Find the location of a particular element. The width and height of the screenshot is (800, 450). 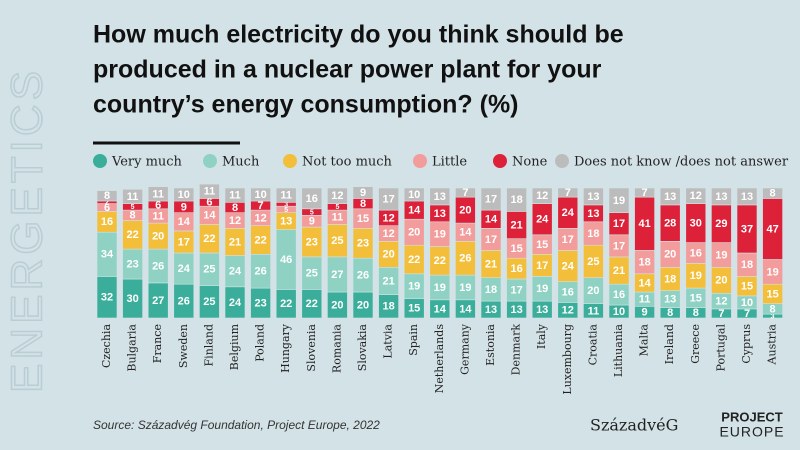

value-label: 5 is located at coordinates (286, 210).